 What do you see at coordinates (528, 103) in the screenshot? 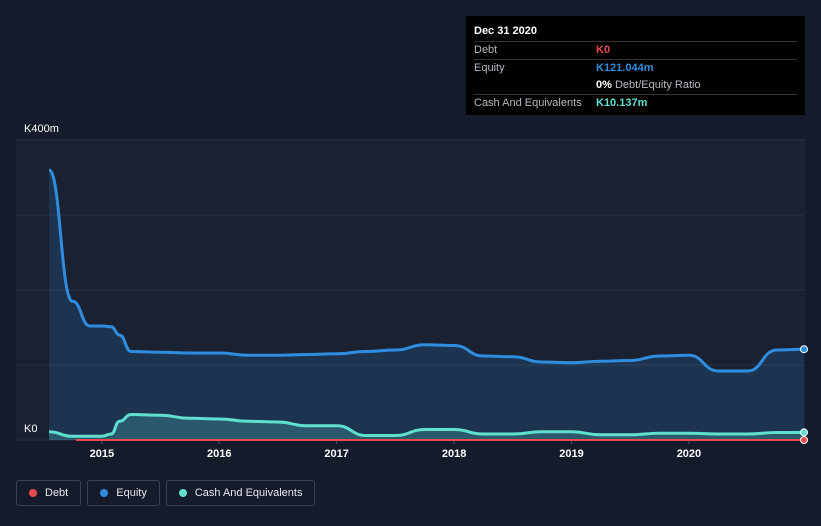
I see `tooltip-label-cash: Cash And Equivalents` at bounding box center [528, 103].